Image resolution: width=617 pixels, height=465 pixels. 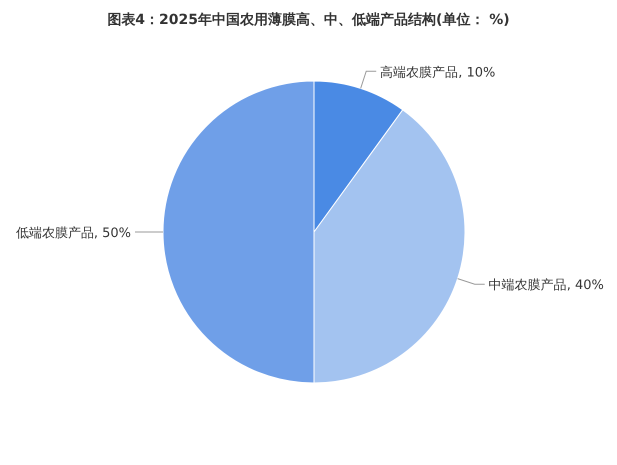 I want to click on slice-label: 中端农膜产品, 40%, so click(x=546, y=286).